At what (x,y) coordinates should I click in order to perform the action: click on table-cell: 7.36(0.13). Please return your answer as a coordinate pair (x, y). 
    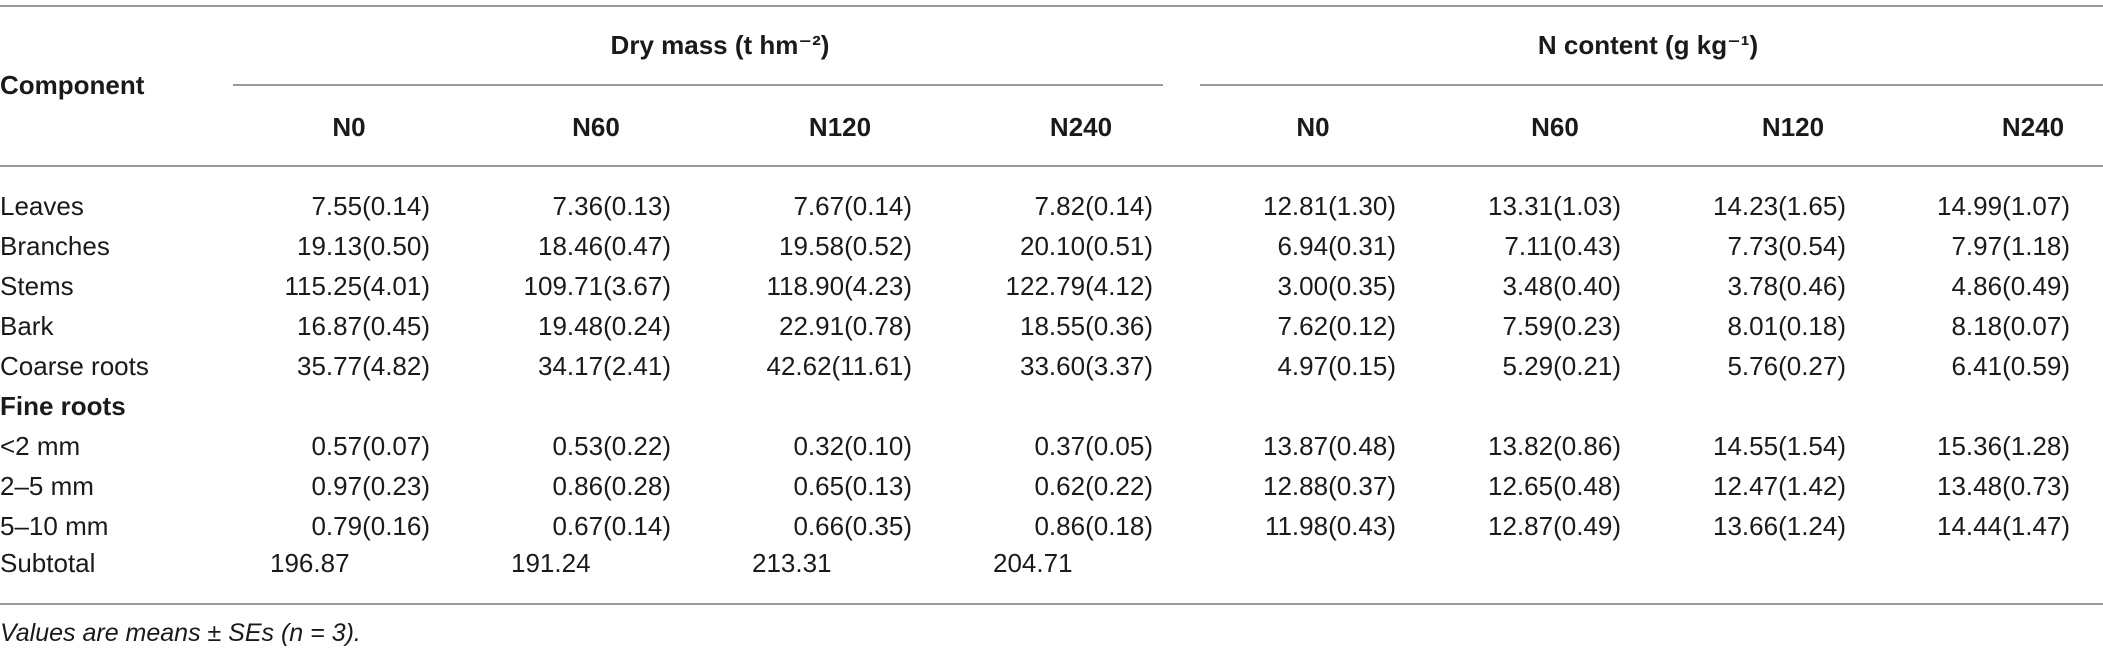
    Looking at the image, I should click on (611, 206).